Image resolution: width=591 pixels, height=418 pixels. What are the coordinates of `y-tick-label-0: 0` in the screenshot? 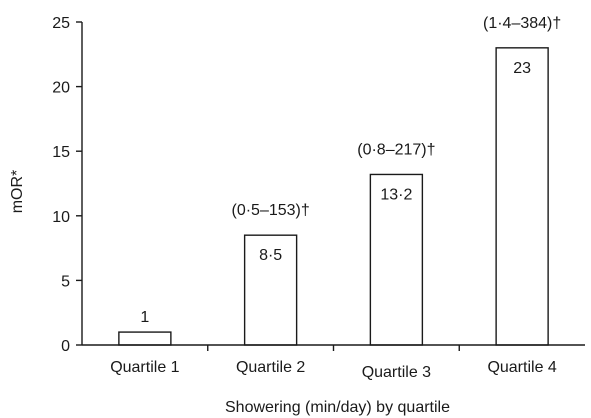 It's located at (65, 346).